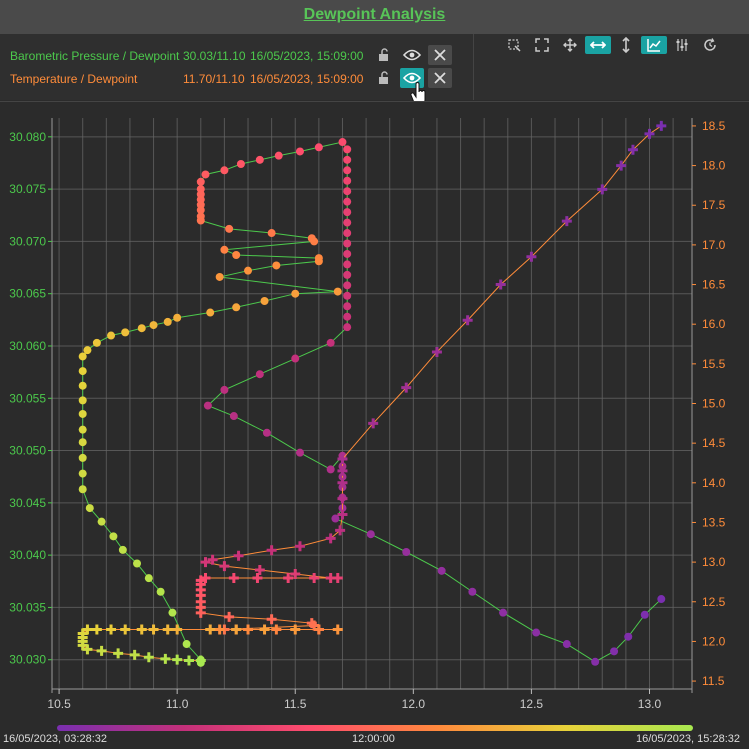 This screenshot has width=749, height=749. I want to click on x-axis-tick-label: 11.0, so click(177, 704).